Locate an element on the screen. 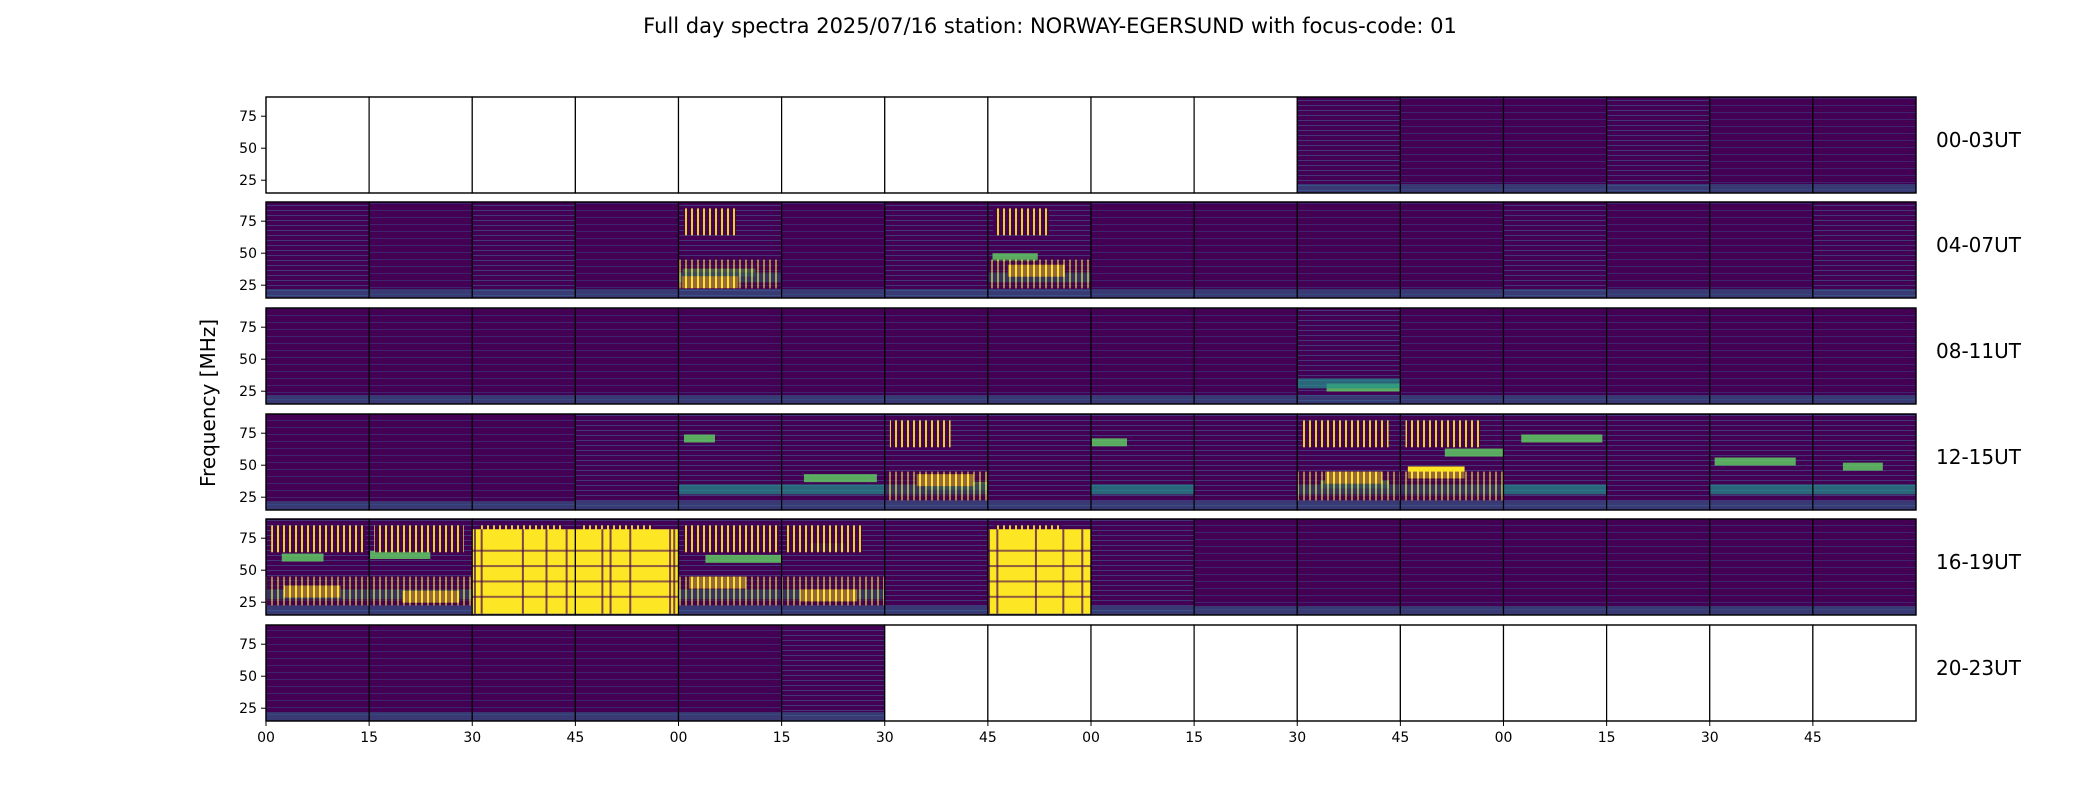 This screenshot has width=2100, height=800. row-time-label: 20-23UT is located at coordinates (1979, 668).